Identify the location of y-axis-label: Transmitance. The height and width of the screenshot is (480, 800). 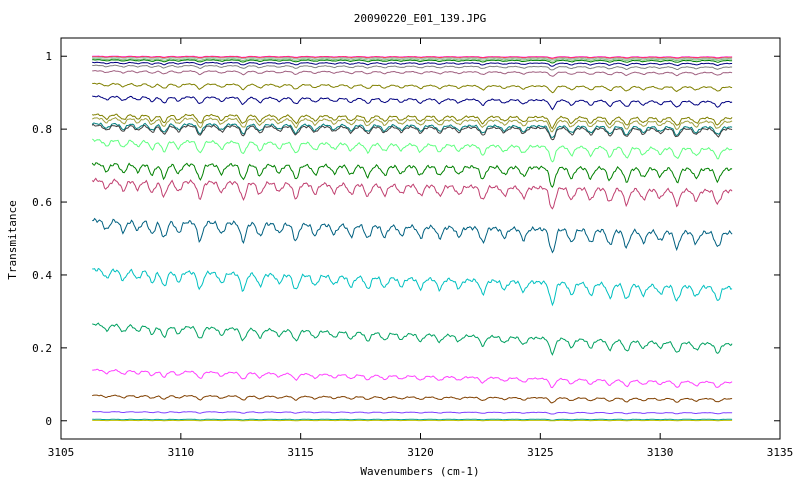
(12, 239).